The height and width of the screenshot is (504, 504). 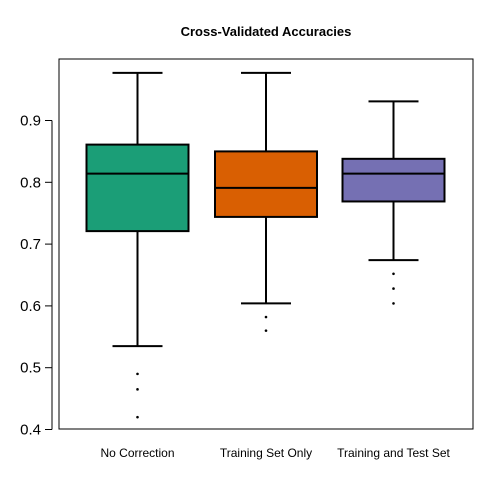 I want to click on x-tick-label: Training and Test Set, so click(x=393, y=453).